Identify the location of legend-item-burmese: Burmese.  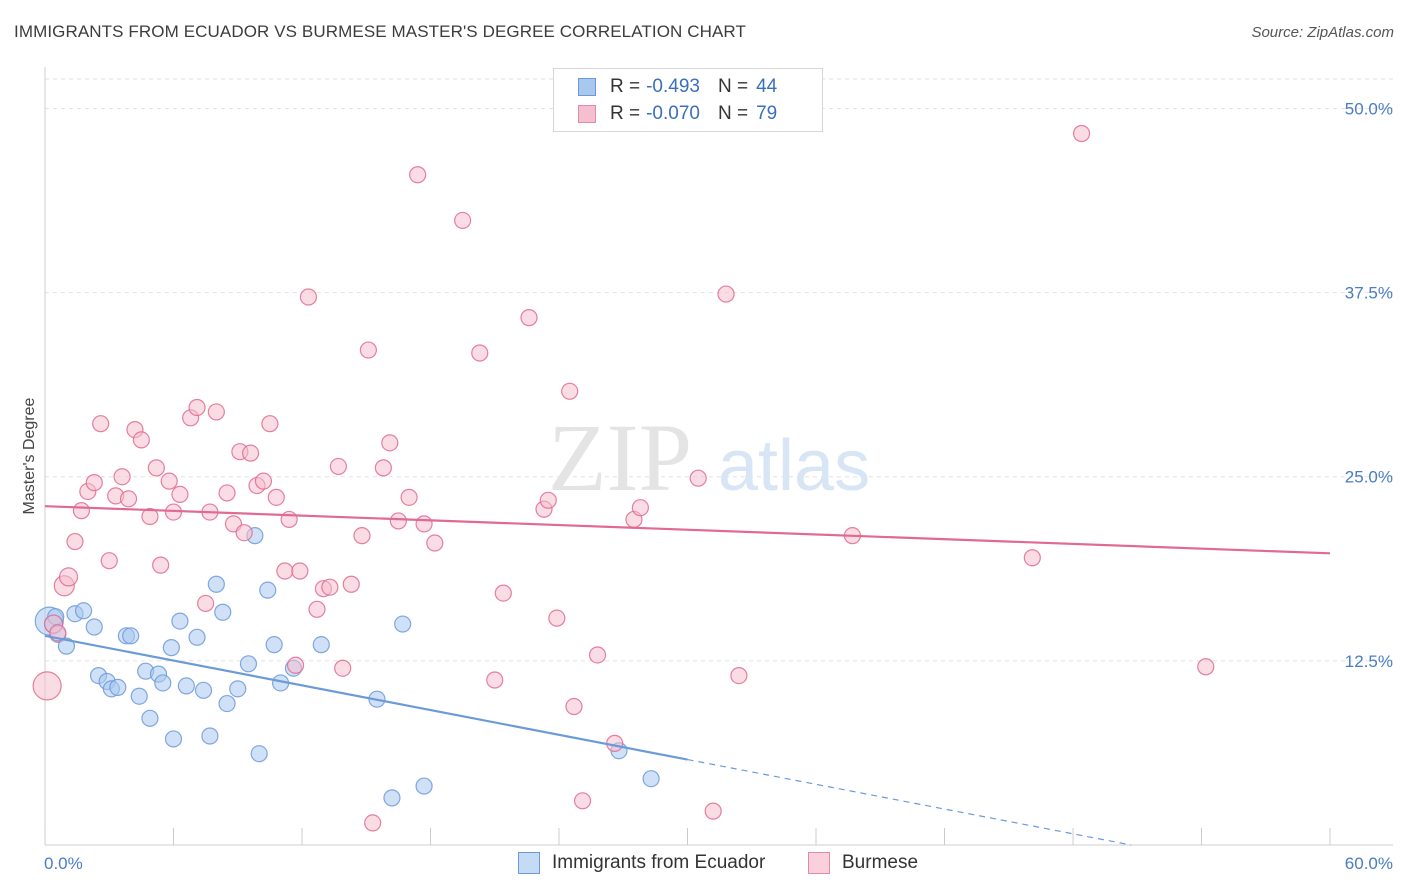
(863, 863).